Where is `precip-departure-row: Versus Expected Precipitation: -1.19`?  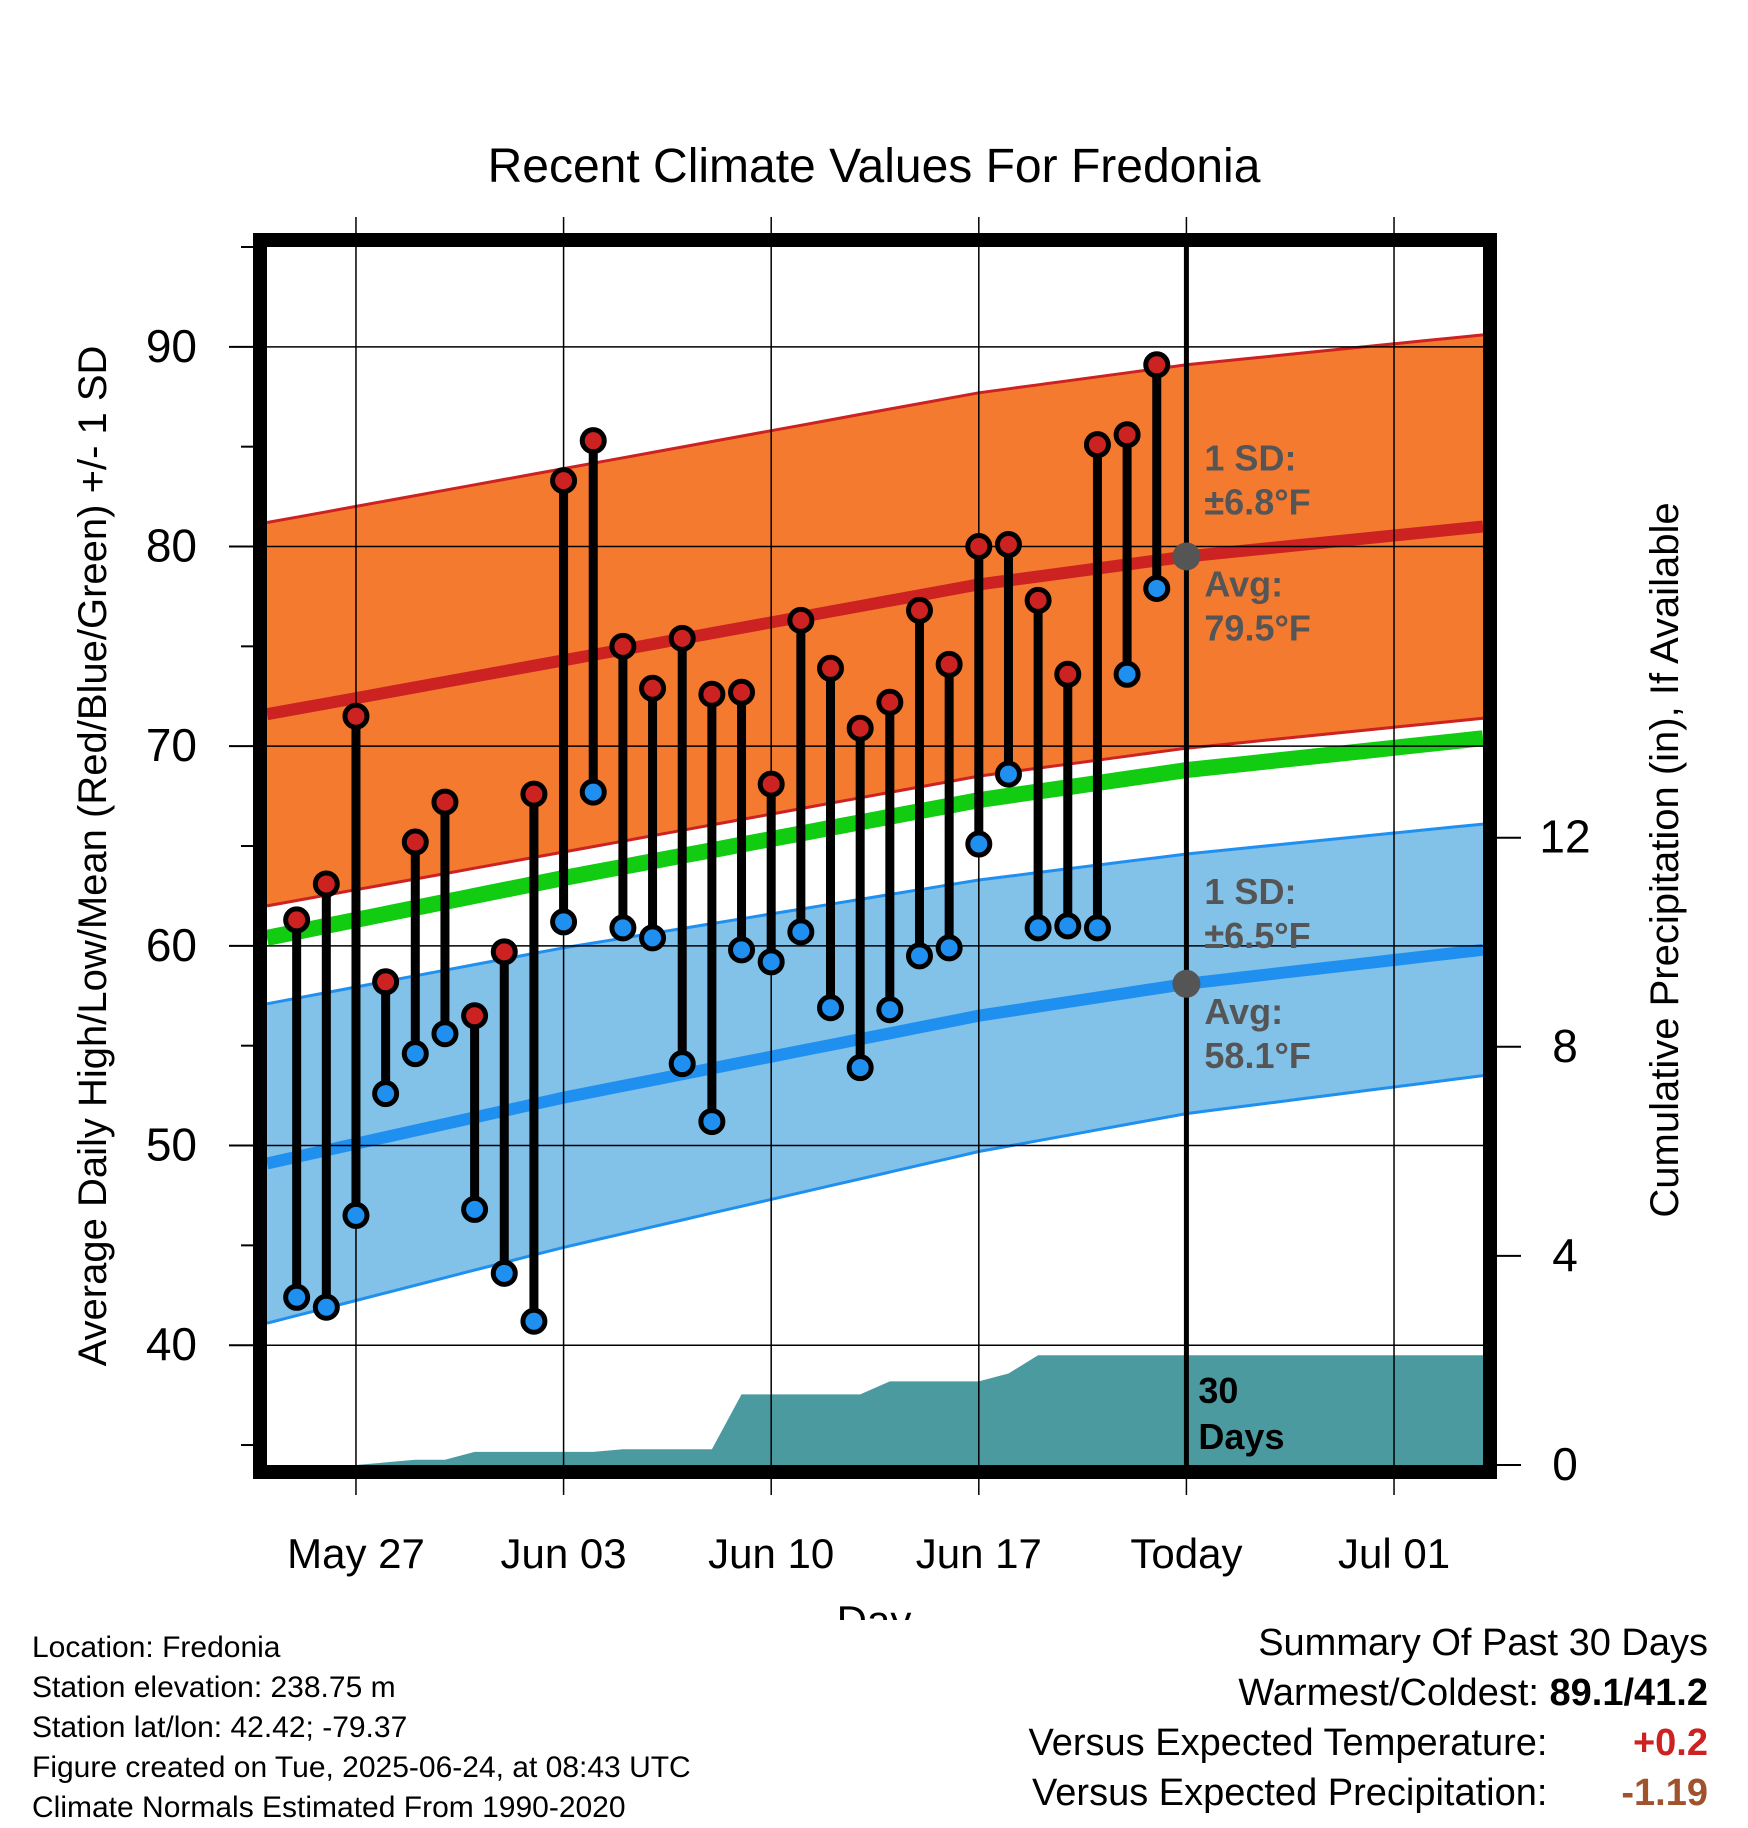
precip-departure-row: Versus Expected Precipitation: -1.19 is located at coordinates (1368, 1793).